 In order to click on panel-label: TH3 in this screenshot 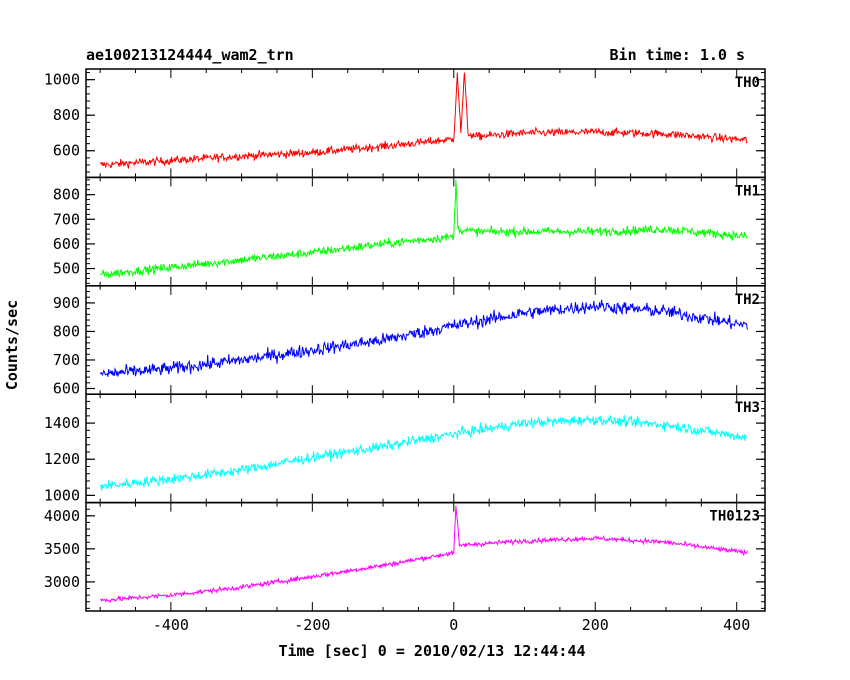, I will do `click(747, 408)`.